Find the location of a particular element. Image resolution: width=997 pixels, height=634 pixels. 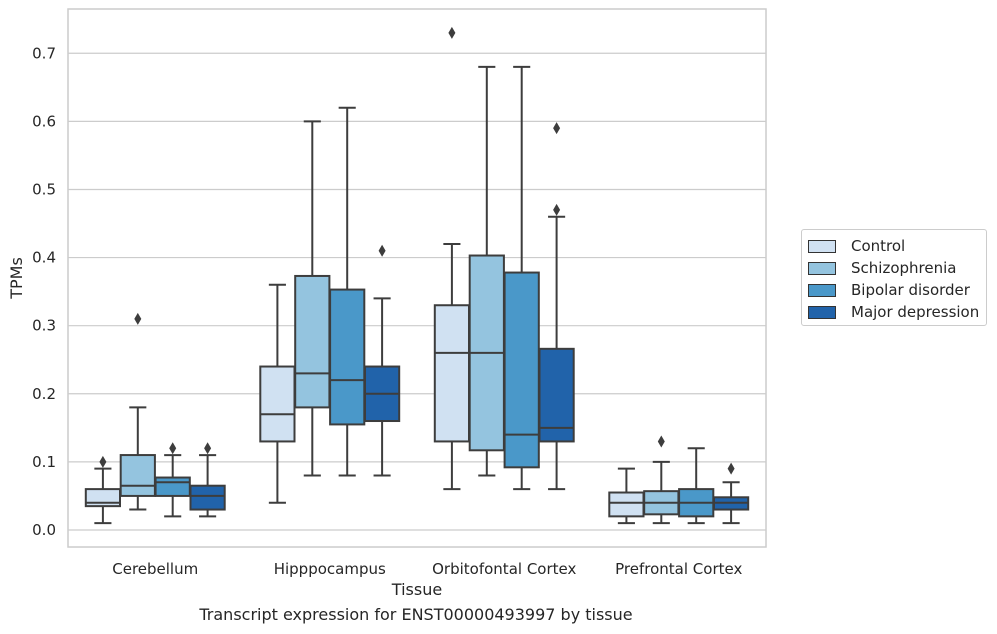

y-tick-label: 0.4 is located at coordinates (44, 258).